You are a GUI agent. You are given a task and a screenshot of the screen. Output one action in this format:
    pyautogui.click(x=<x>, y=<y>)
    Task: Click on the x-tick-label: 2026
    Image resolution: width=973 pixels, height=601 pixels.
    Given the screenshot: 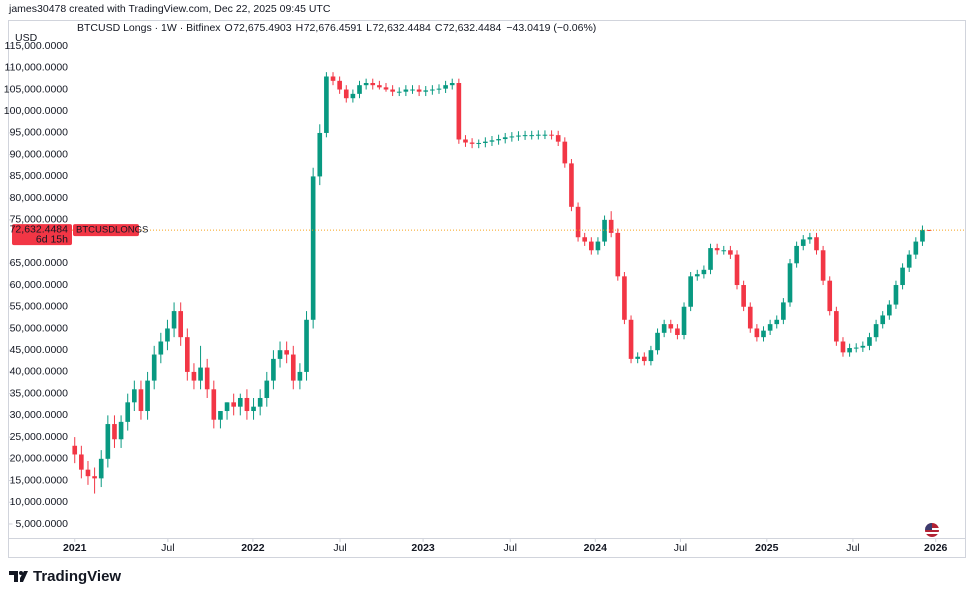 What is the action you would take?
    pyautogui.click(x=936, y=548)
    